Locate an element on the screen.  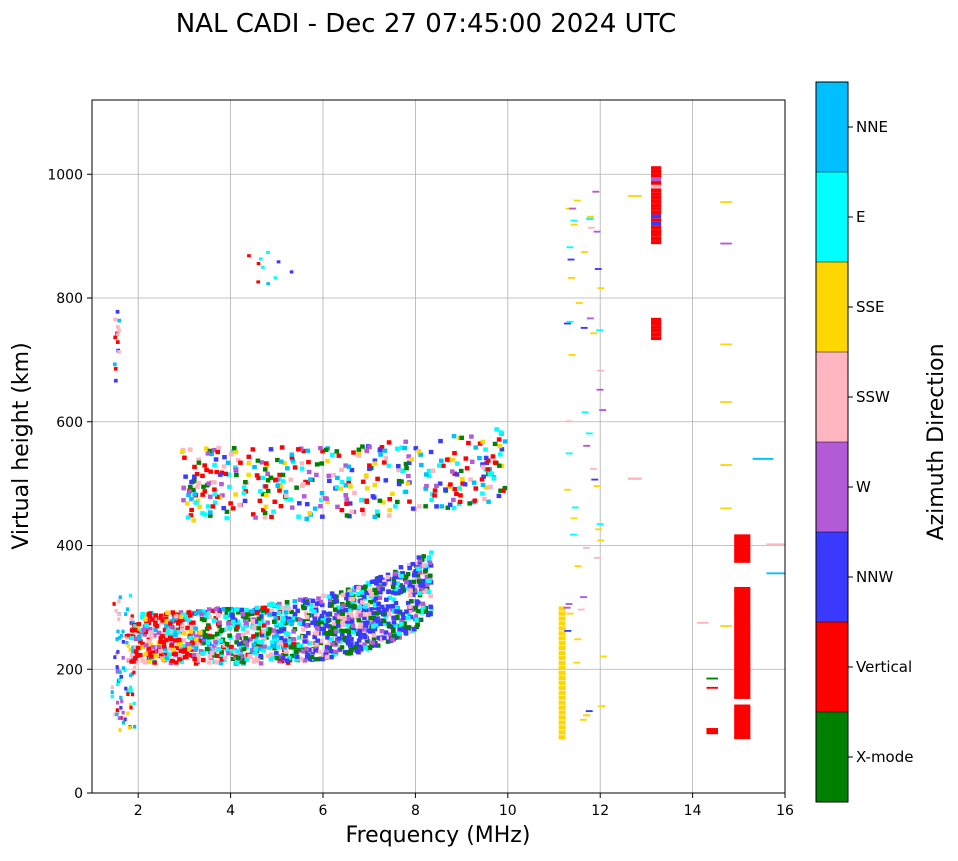
x-tick-label: 8 is located at coordinates (415, 811).